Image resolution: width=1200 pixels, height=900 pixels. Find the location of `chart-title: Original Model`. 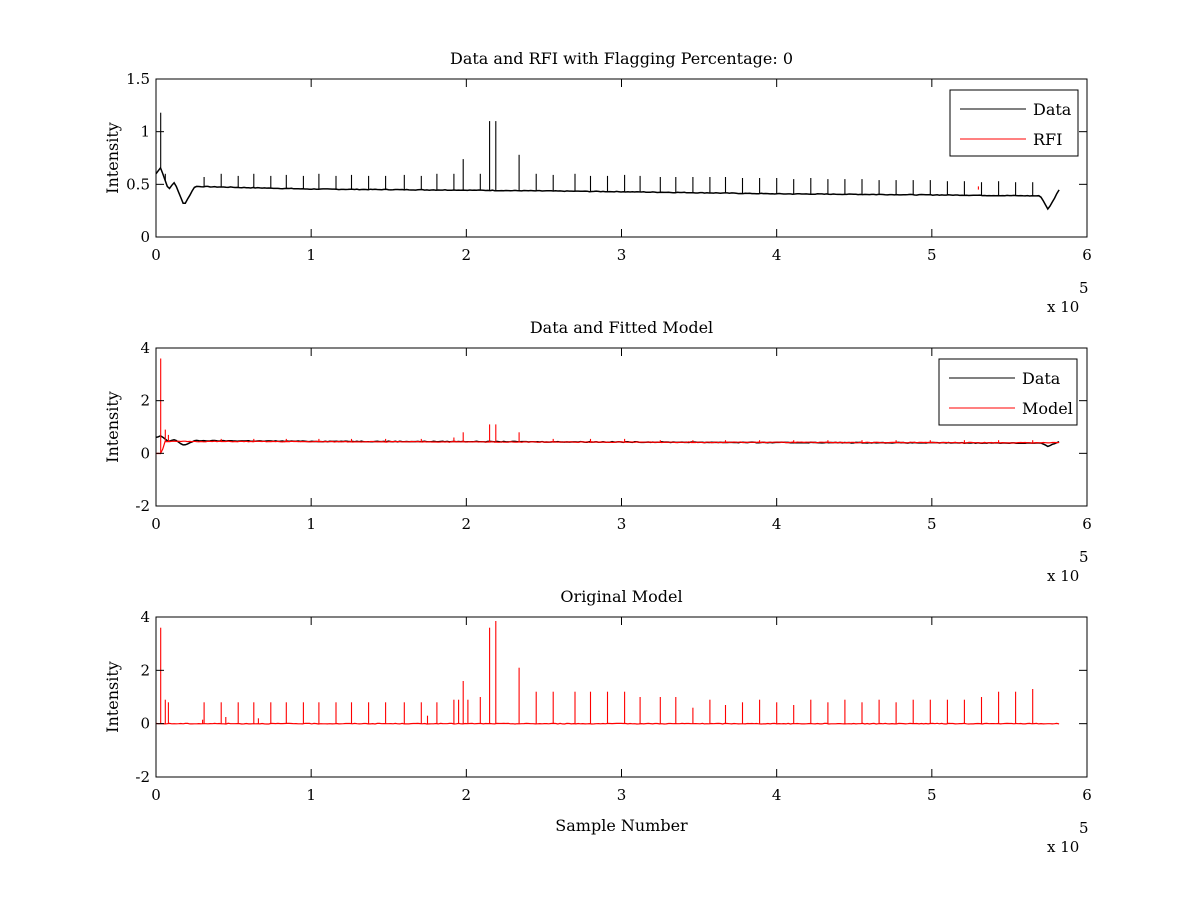

chart-title: Original Model is located at coordinates (621, 596).